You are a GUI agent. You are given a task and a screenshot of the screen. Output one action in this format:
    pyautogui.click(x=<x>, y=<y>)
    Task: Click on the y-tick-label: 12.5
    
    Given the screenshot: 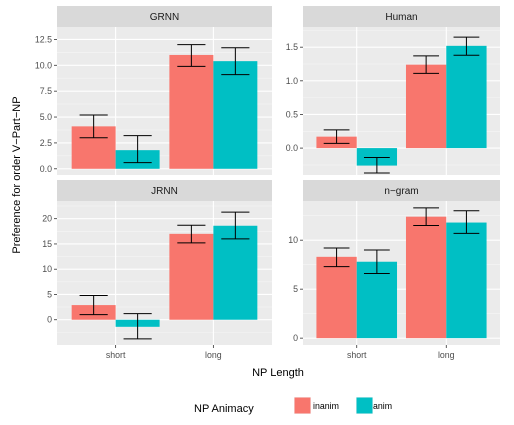 What is the action you would take?
    pyautogui.click(x=43, y=39)
    